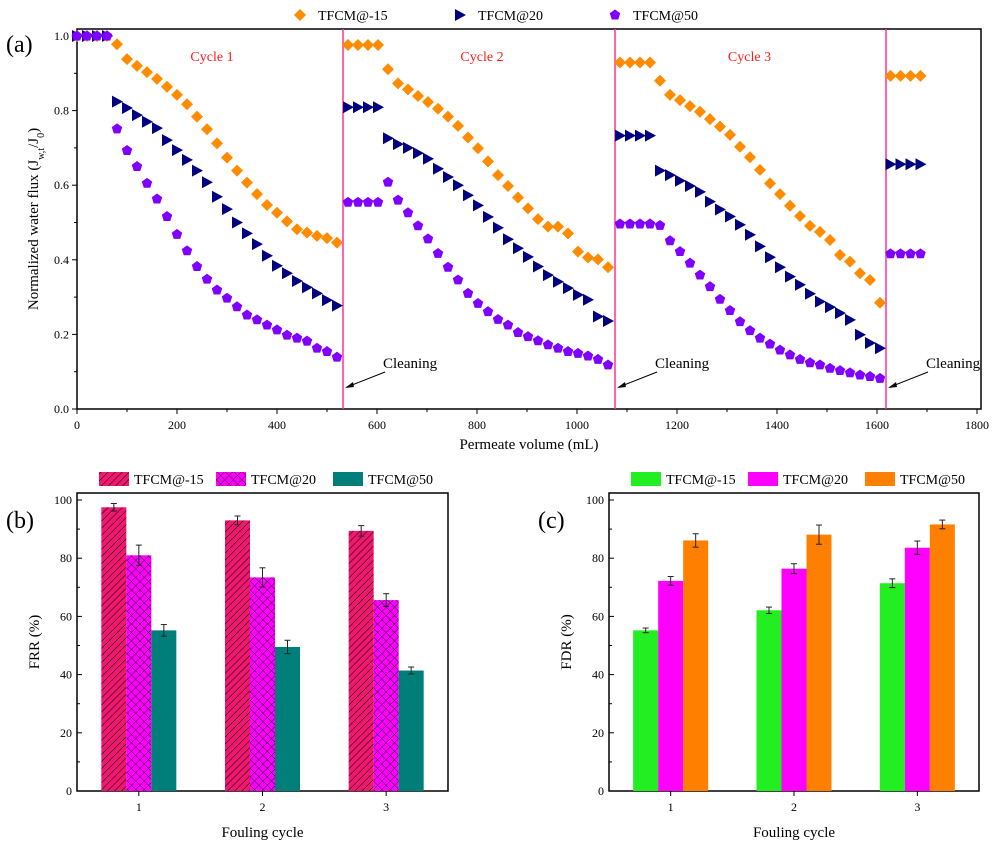 The image size is (1000, 846). What do you see at coordinates (169, 480) in the screenshot?
I see `legend-label: TFCM@-15` at bounding box center [169, 480].